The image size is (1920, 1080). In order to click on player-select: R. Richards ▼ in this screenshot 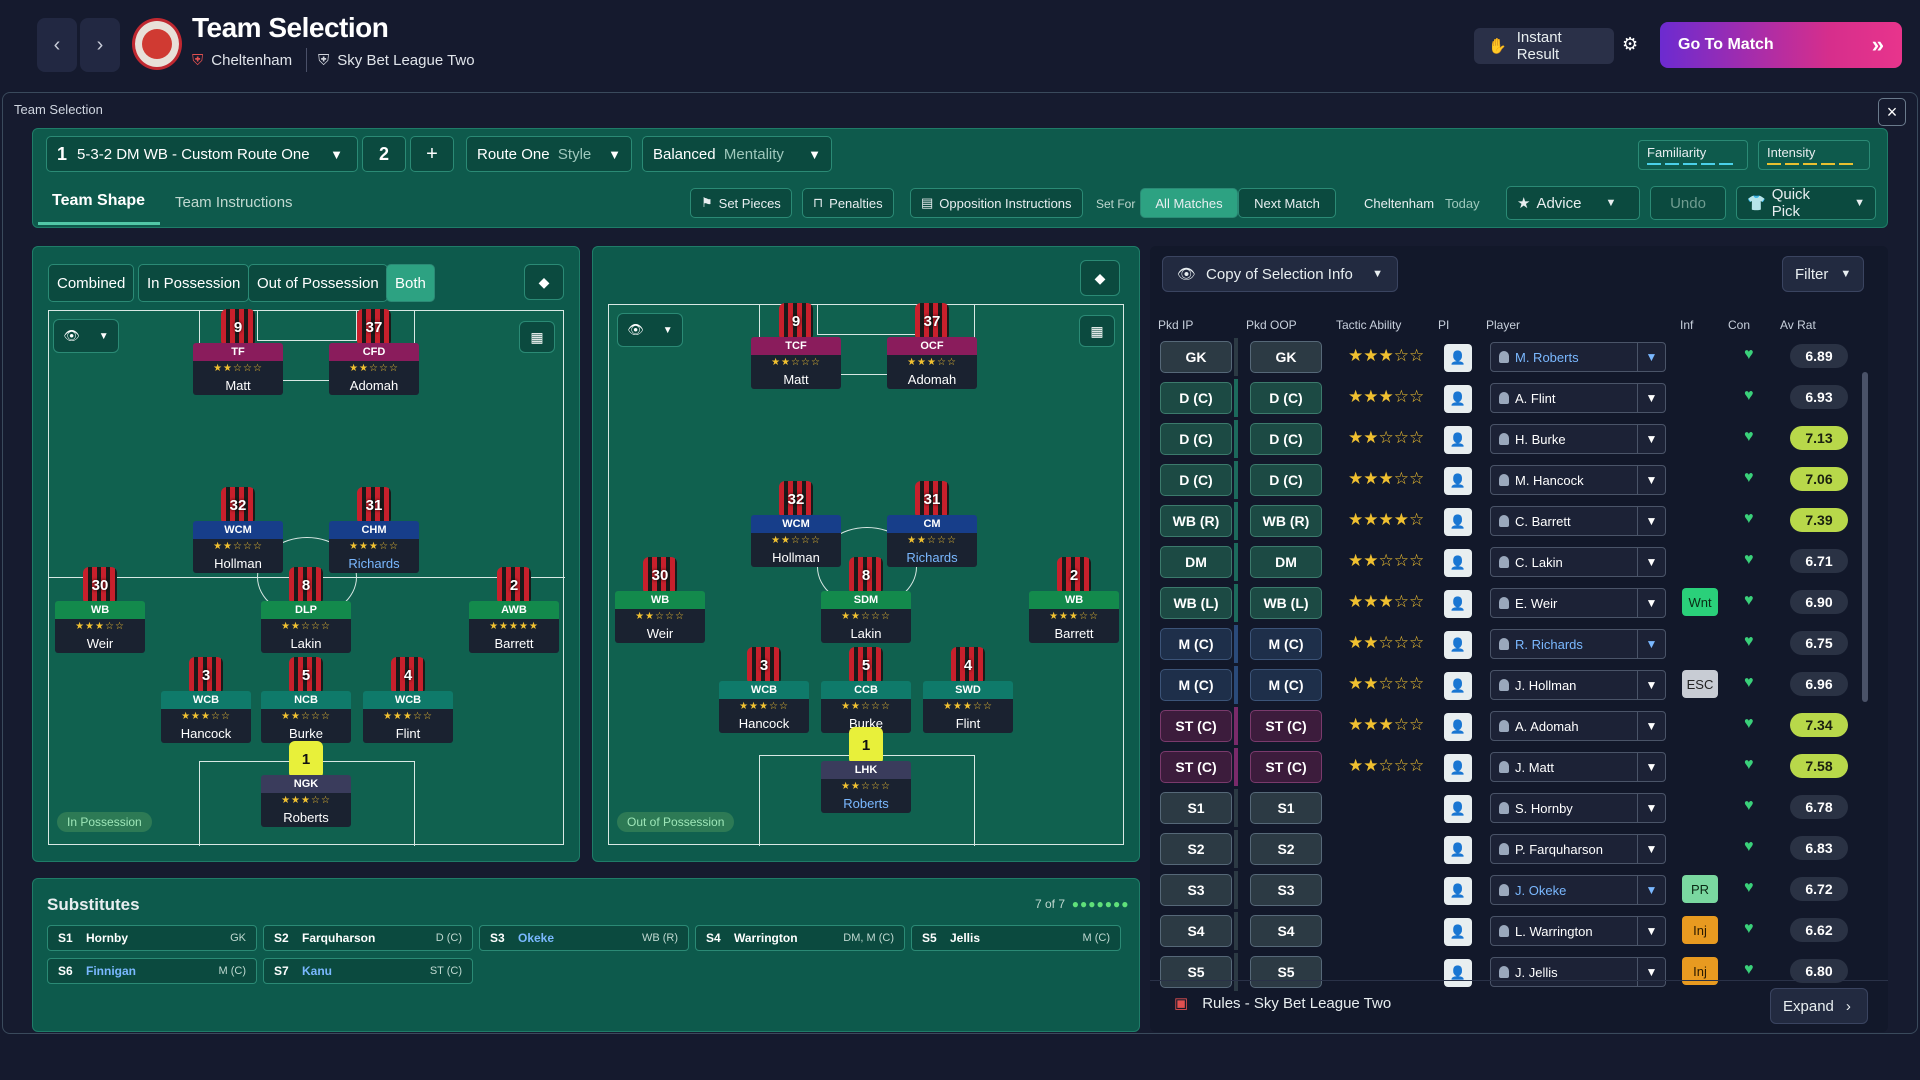, I will do `click(1578, 644)`.